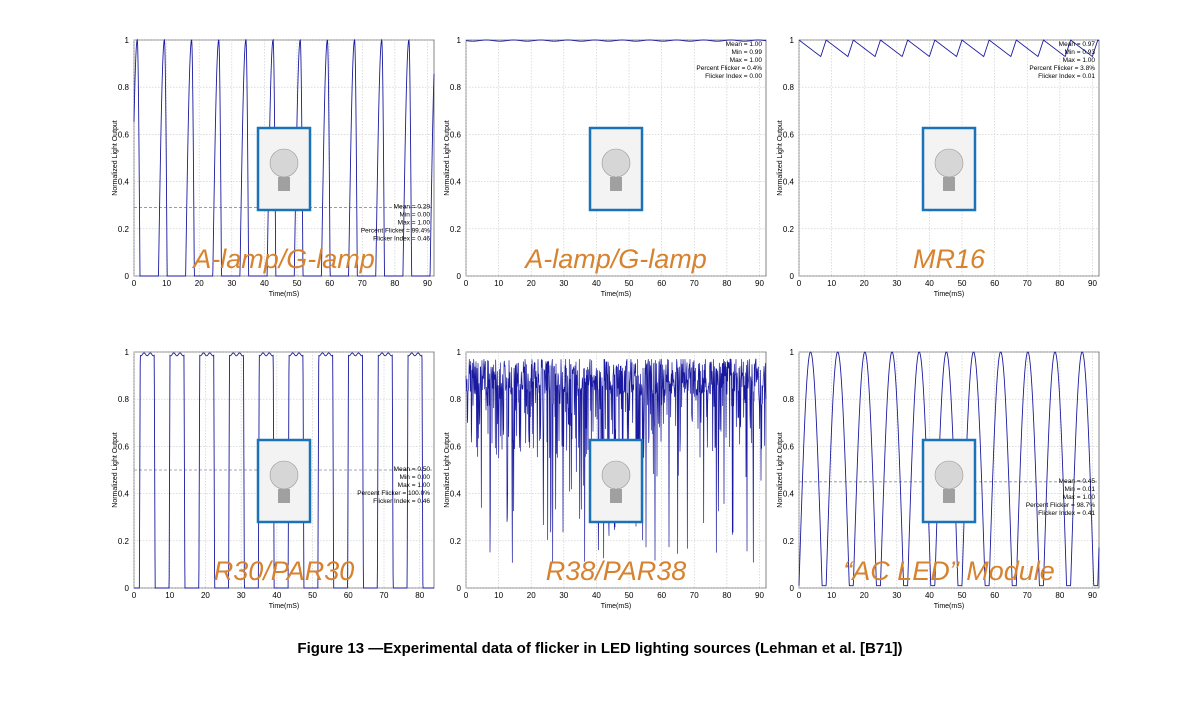  Describe the element at coordinates (949, 571) in the screenshot. I see `lamp-type-label: “AC LED” Module` at that location.